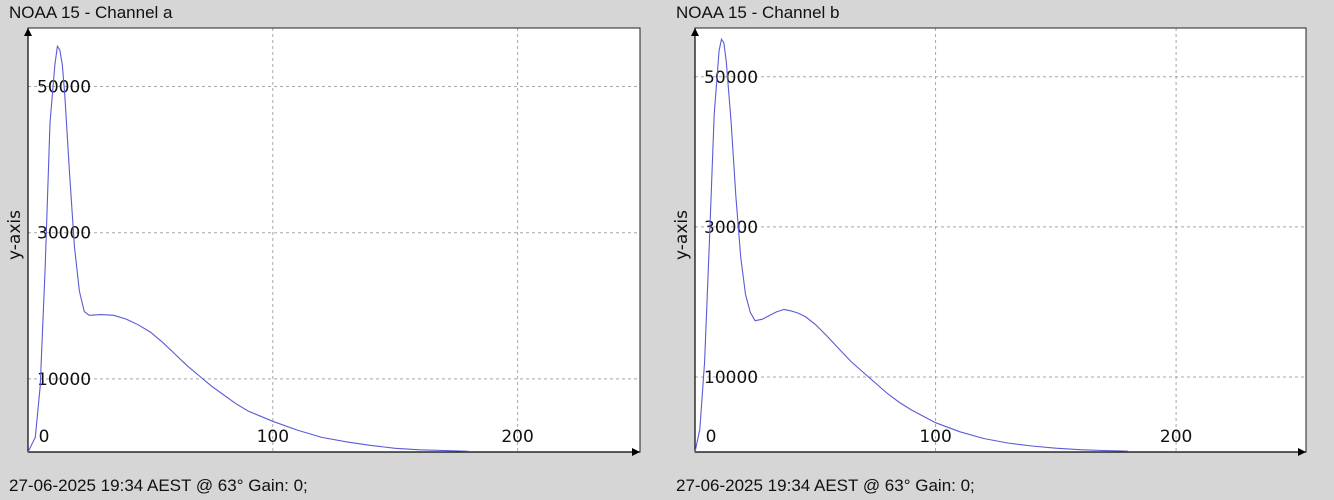 The width and height of the screenshot is (1334, 500). What do you see at coordinates (758, 12) in the screenshot?
I see `chart-title: NOAA 15 - Channel b` at bounding box center [758, 12].